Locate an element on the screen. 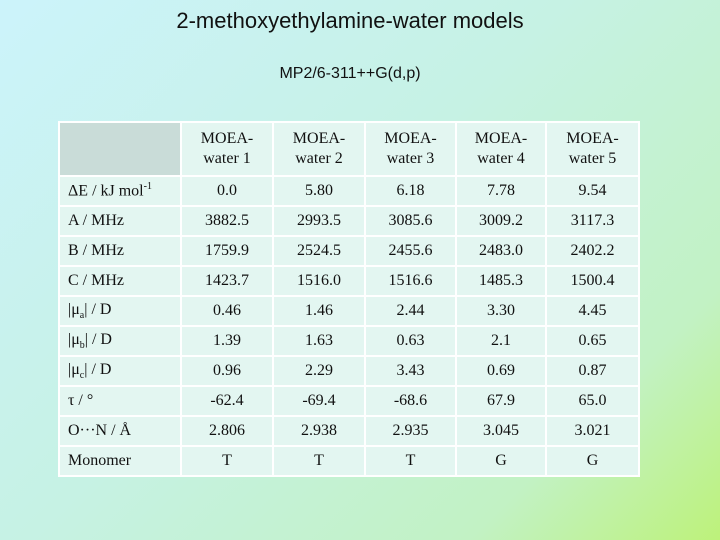 The image size is (720, 540). header-cell: MOEA-water 2 is located at coordinates (319, 149).